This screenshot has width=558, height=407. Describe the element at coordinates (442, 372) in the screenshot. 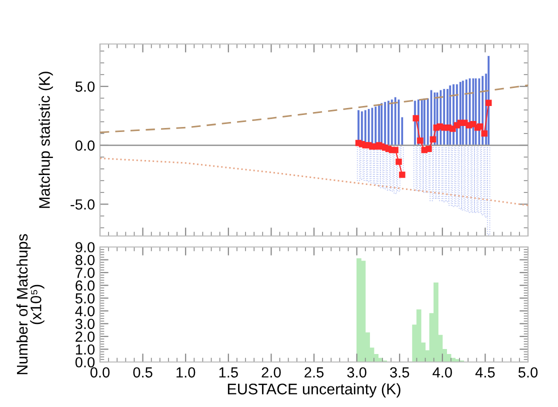

I see `x-tick-label: 4.0` at that location.